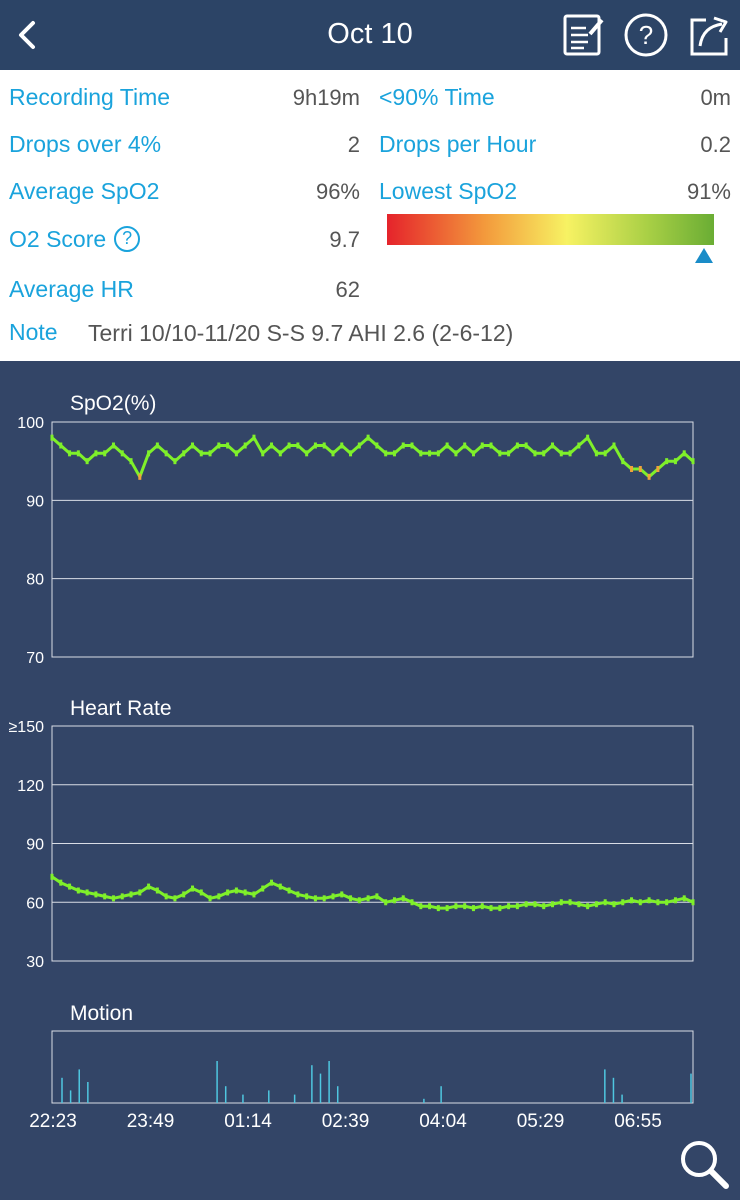 The height and width of the screenshot is (1200, 740). What do you see at coordinates (344, 239) in the screenshot?
I see `o2-score-value: 9.7` at bounding box center [344, 239].